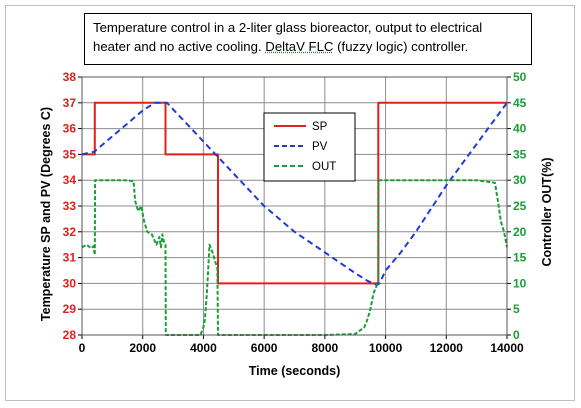 This screenshot has height=408, width=581. What do you see at coordinates (82, 348) in the screenshot?
I see `x-tick-label: 0` at bounding box center [82, 348].